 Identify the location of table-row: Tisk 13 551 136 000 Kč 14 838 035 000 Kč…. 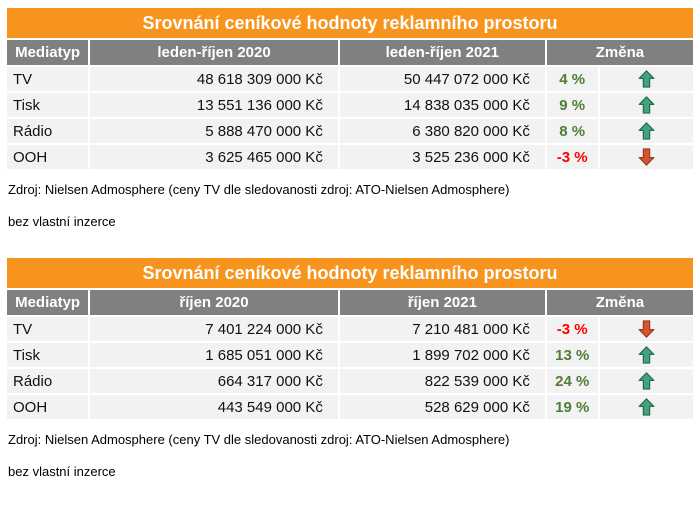
(350, 105).